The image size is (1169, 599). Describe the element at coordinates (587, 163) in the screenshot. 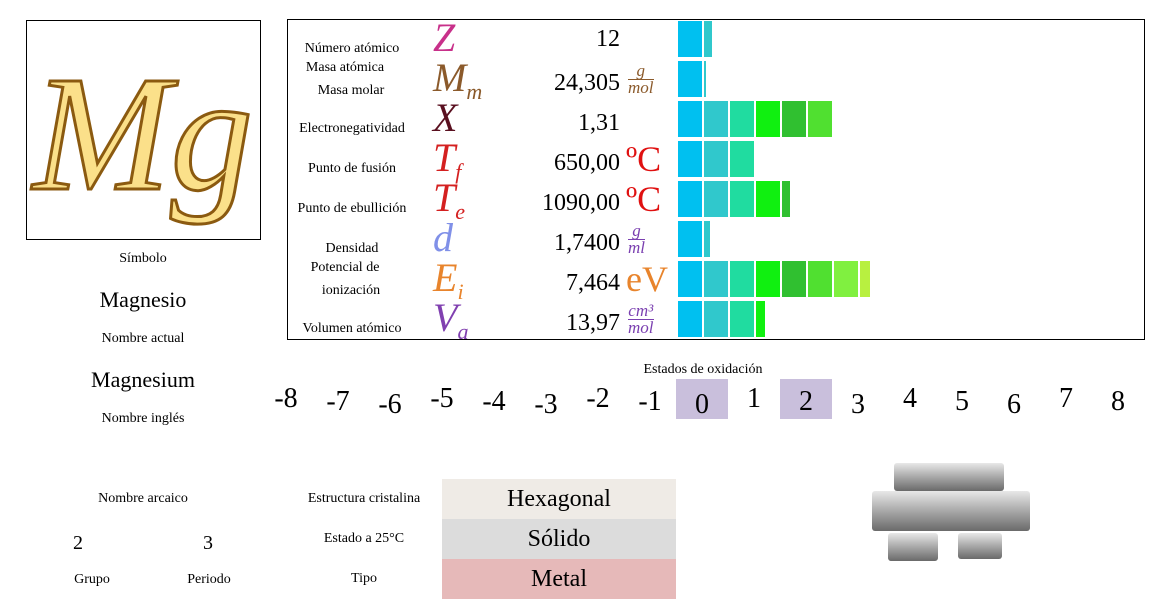

I see `property-value: 650,00` at that location.